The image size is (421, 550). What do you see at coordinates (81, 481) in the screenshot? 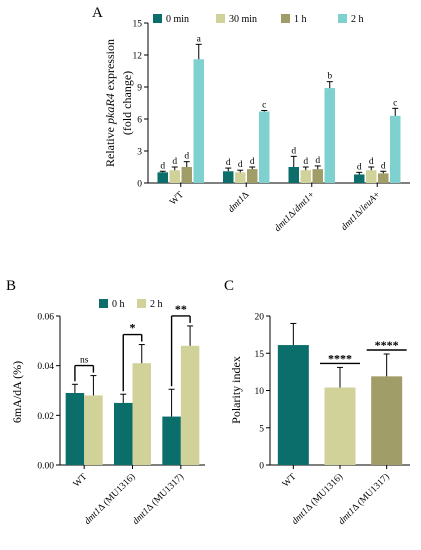
I see `panel-b-category-label: WT` at bounding box center [81, 481].